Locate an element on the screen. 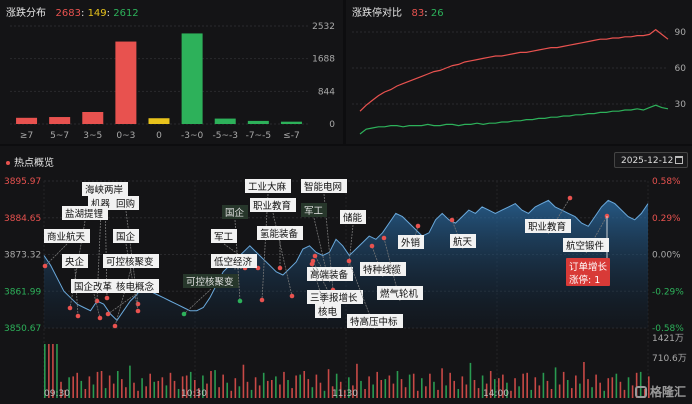  calendar-icon is located at coordinates (679, 160).